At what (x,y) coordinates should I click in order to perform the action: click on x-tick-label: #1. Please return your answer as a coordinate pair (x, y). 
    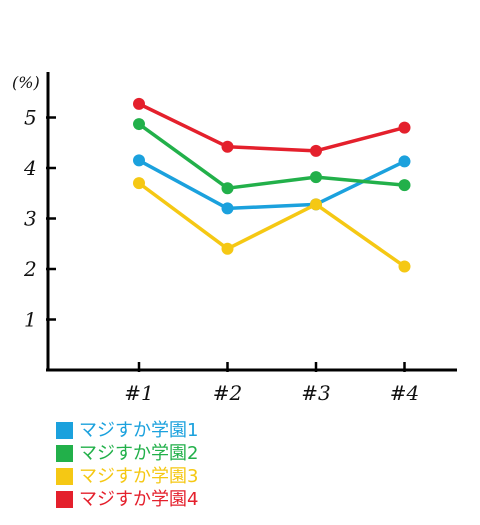
    Looking at the image, I should click on (138, 393).